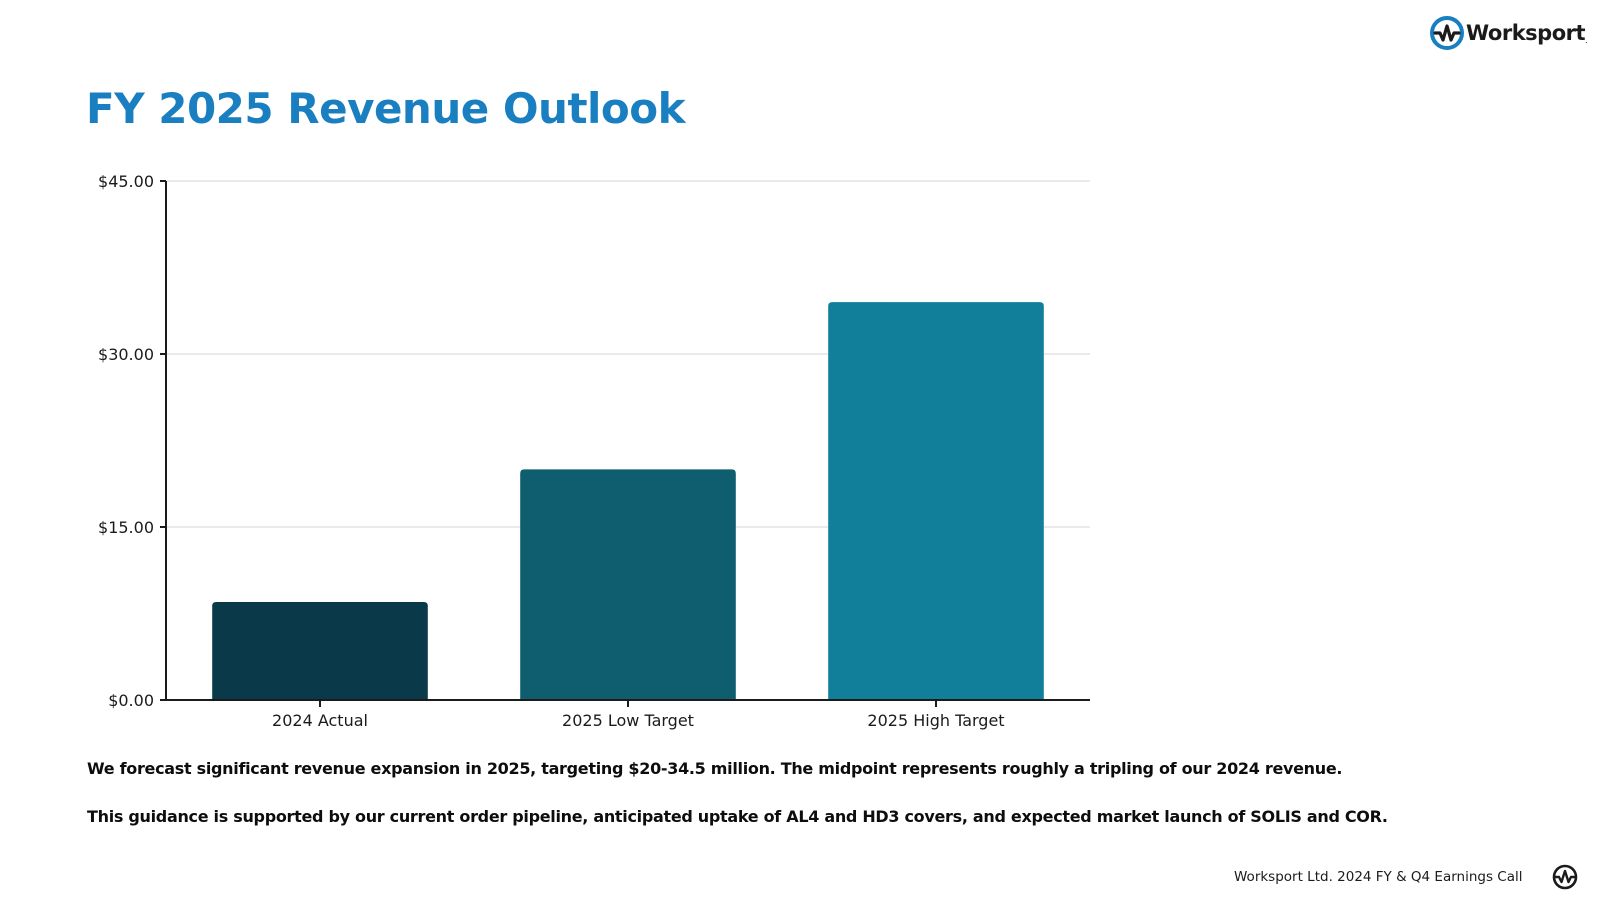 This screenshot has height=900, width=1600. I want to click on brand-logo: Worksport ., so click(1509, 33).